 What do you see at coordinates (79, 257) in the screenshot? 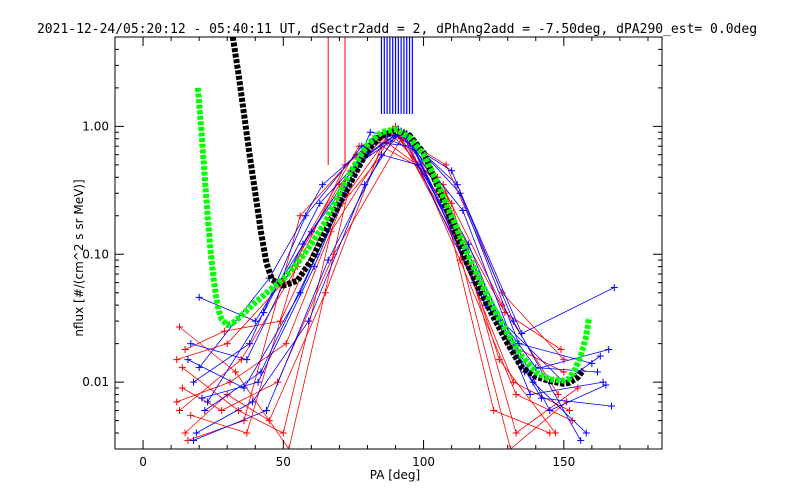
I see `y-axis-title: nflux [#/(cm^2 s sr MeV)]` at bounding box center [79, 257].